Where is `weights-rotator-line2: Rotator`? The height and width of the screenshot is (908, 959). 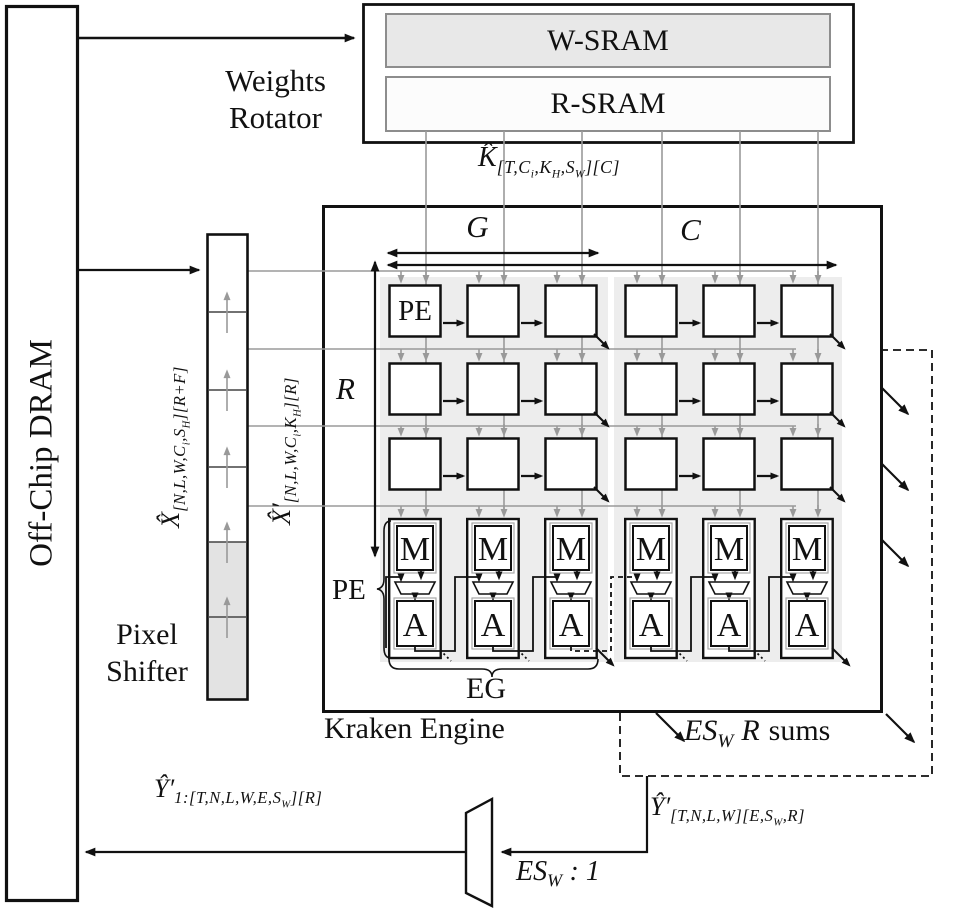
weights-rotator-line2: Rotator is located at coordinates (275, 117).